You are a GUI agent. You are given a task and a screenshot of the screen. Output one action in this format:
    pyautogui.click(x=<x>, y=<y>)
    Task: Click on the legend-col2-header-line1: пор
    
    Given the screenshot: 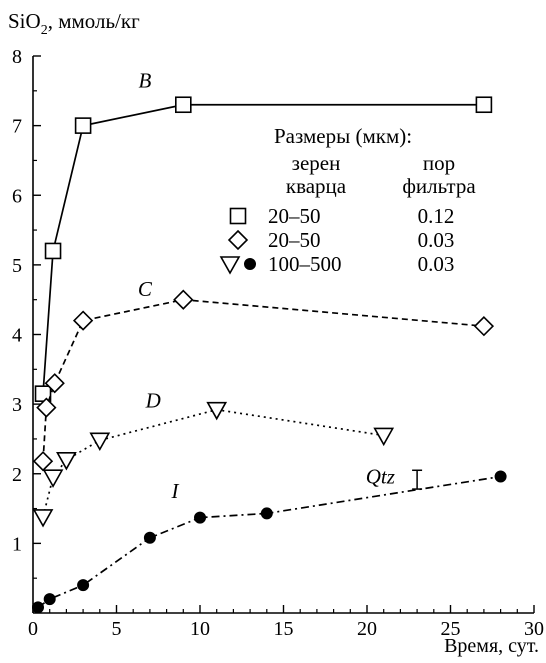 What is the action you would take?
    pyautogui.click(x=439, y=163)
    